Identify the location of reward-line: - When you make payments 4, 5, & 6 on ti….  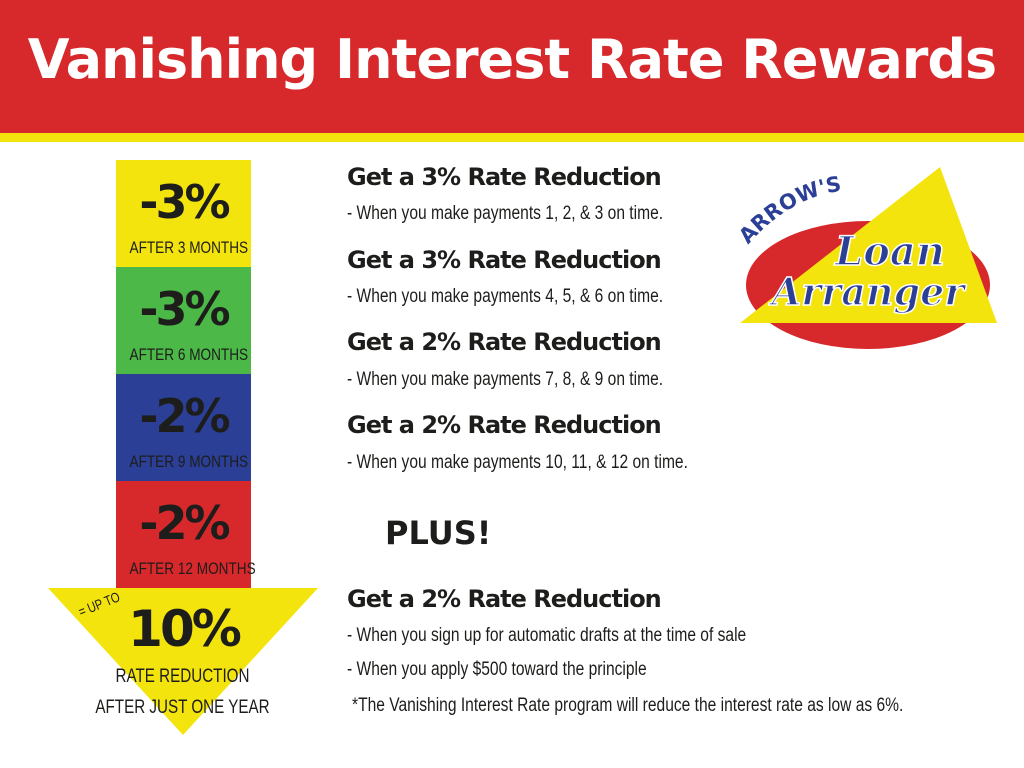
(505, 296).